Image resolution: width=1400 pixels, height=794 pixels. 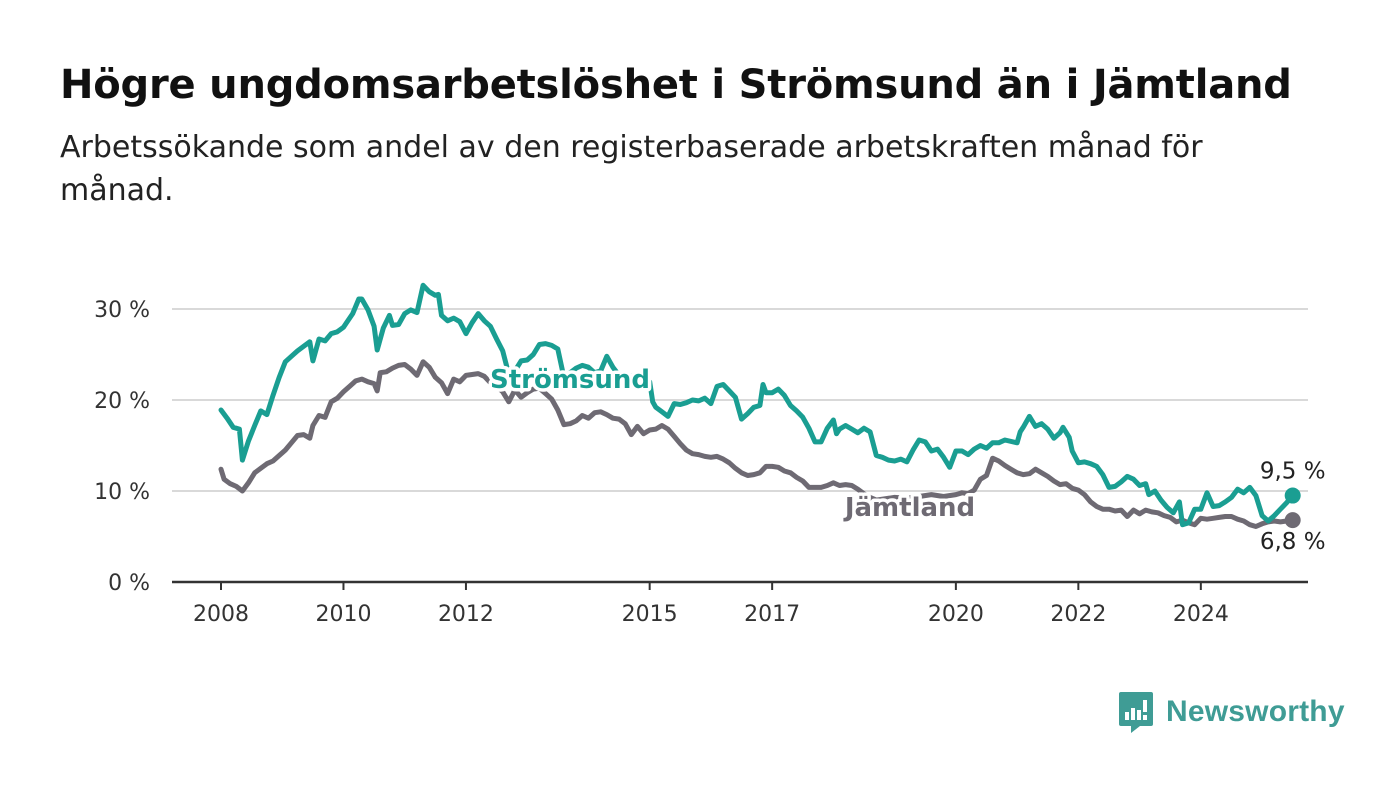 I want to click on x-tick-label: 2024, so click(x=1201, y=614).